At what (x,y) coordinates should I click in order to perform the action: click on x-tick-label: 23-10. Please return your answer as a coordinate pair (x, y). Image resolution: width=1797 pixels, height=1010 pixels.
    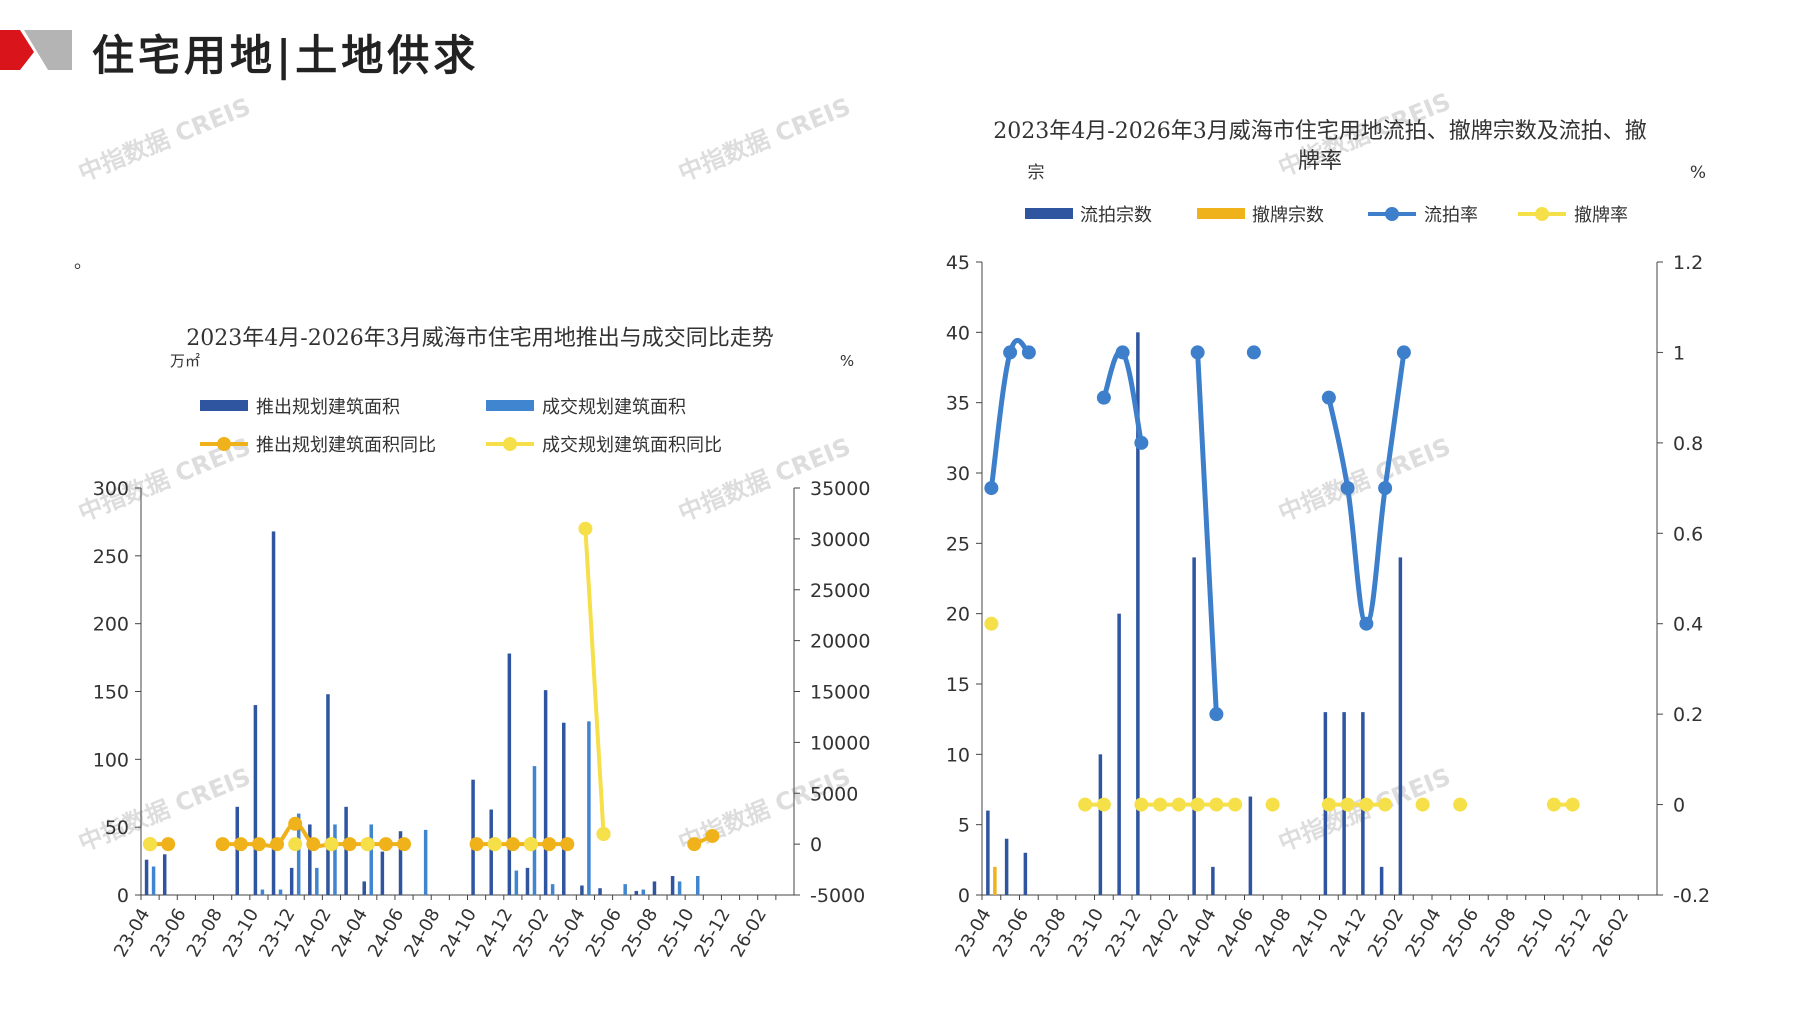
    Looking at the image, I should click on (241, 933).